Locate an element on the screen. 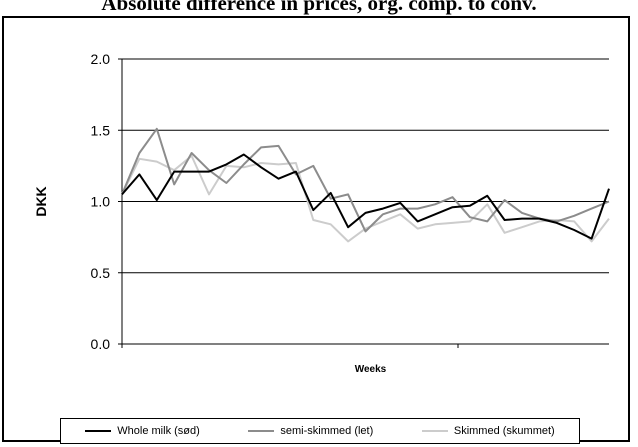 Image resolution: width=638 pixels, height=447 pixels. legend-item-semi-skimmed: semi-skimmed (let) is located at coordinates (310, 431).